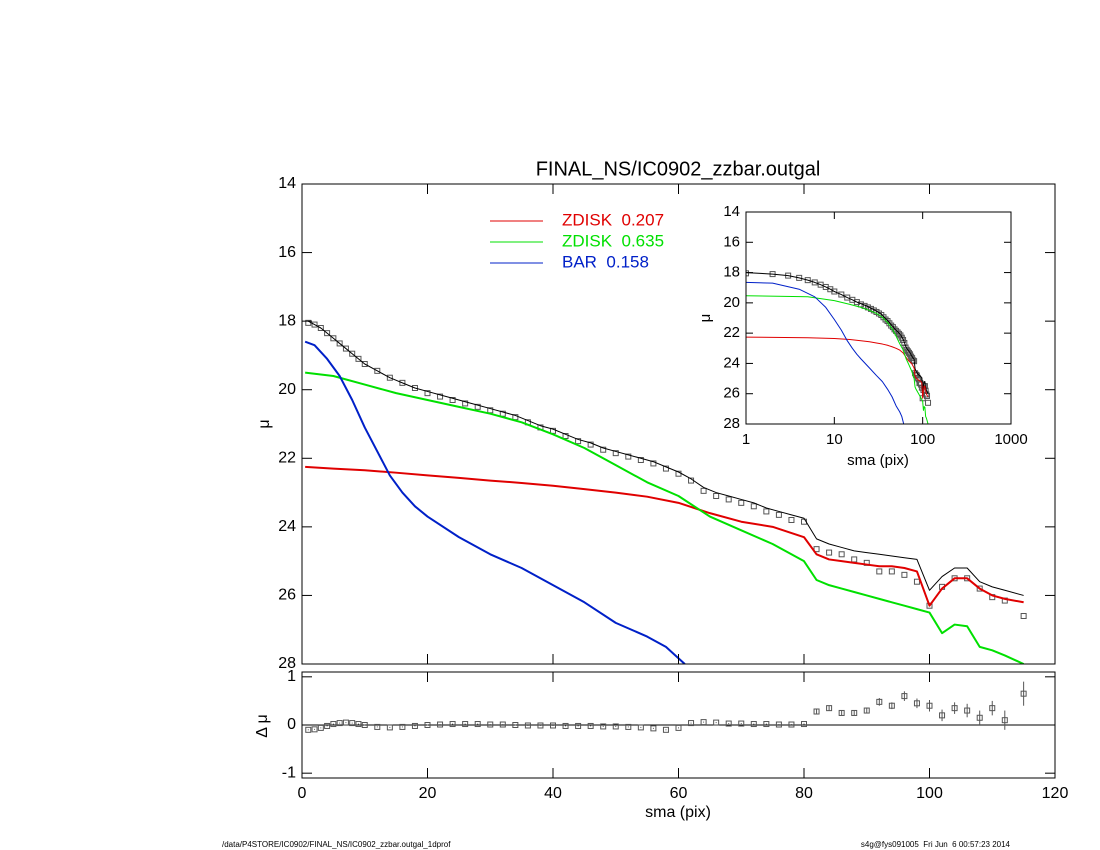  I want to click on inset-y-axis-label: μ, so click(705, 318).